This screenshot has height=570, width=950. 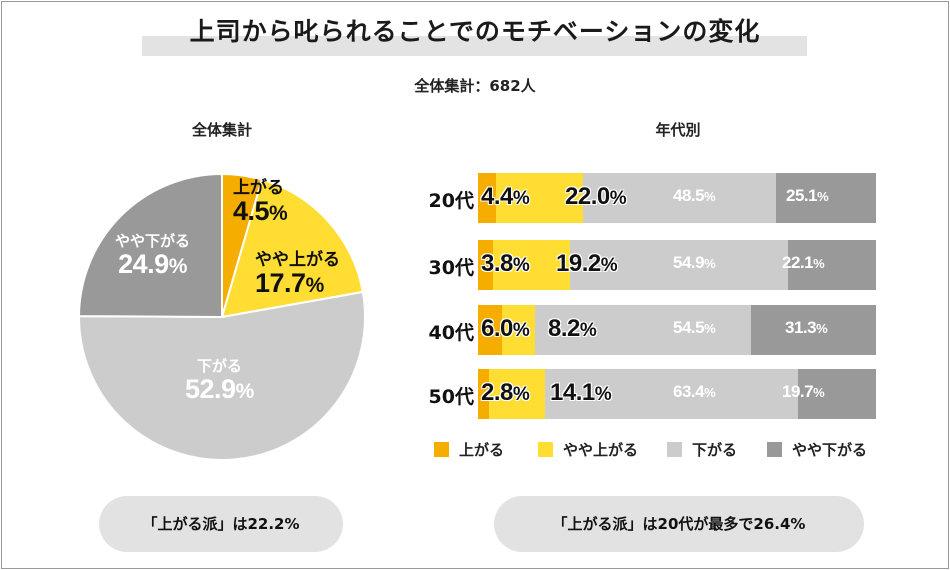 I want to click on bar-value-label-down: 54.5%, so click(x=694, y=328).